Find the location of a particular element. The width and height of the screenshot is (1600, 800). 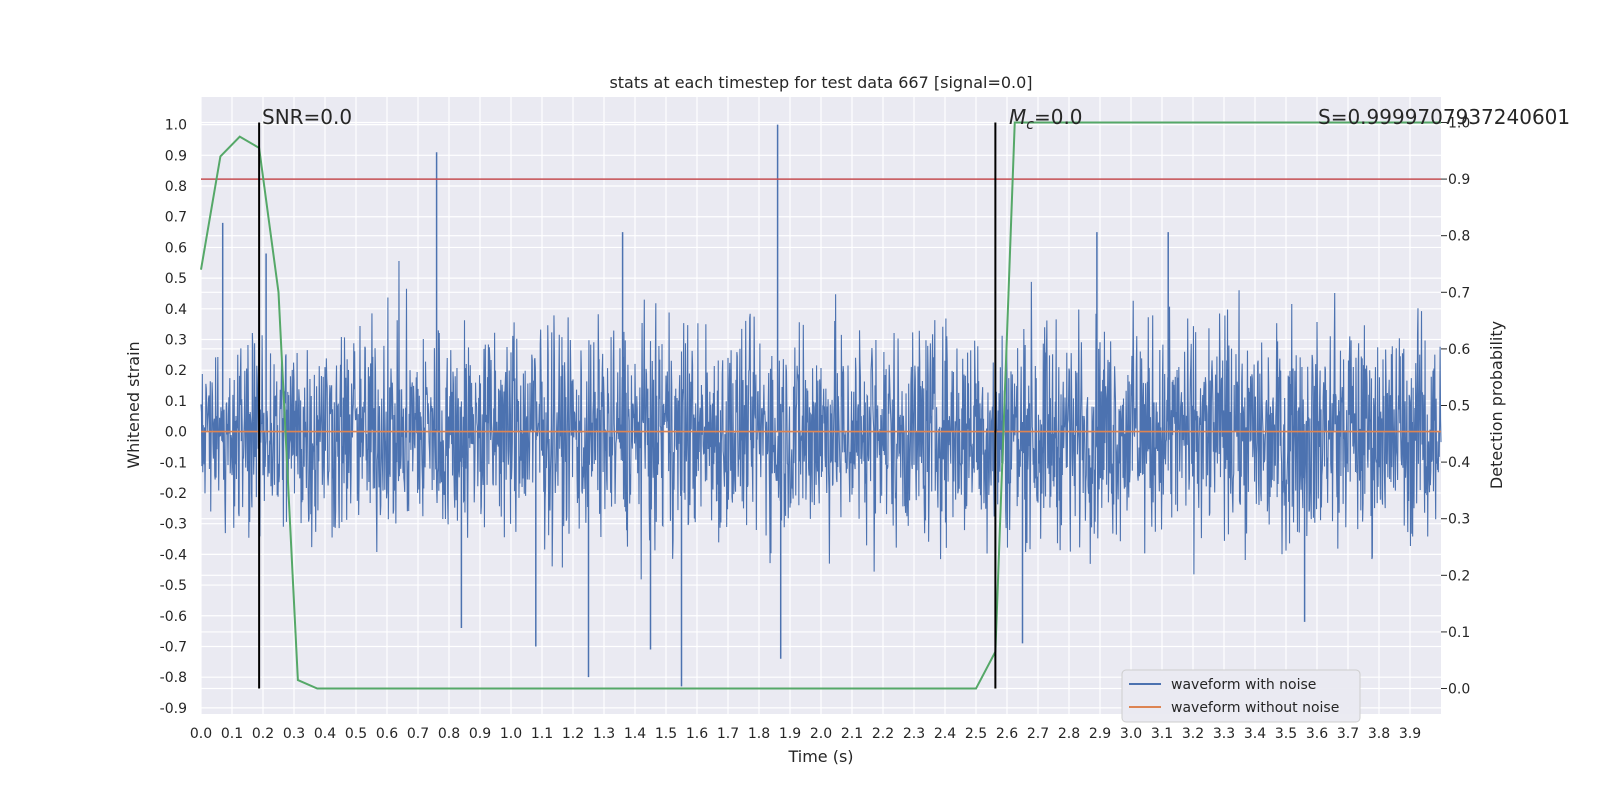

y-axis-label: Whitened strain is located at coordinates (133, 404).